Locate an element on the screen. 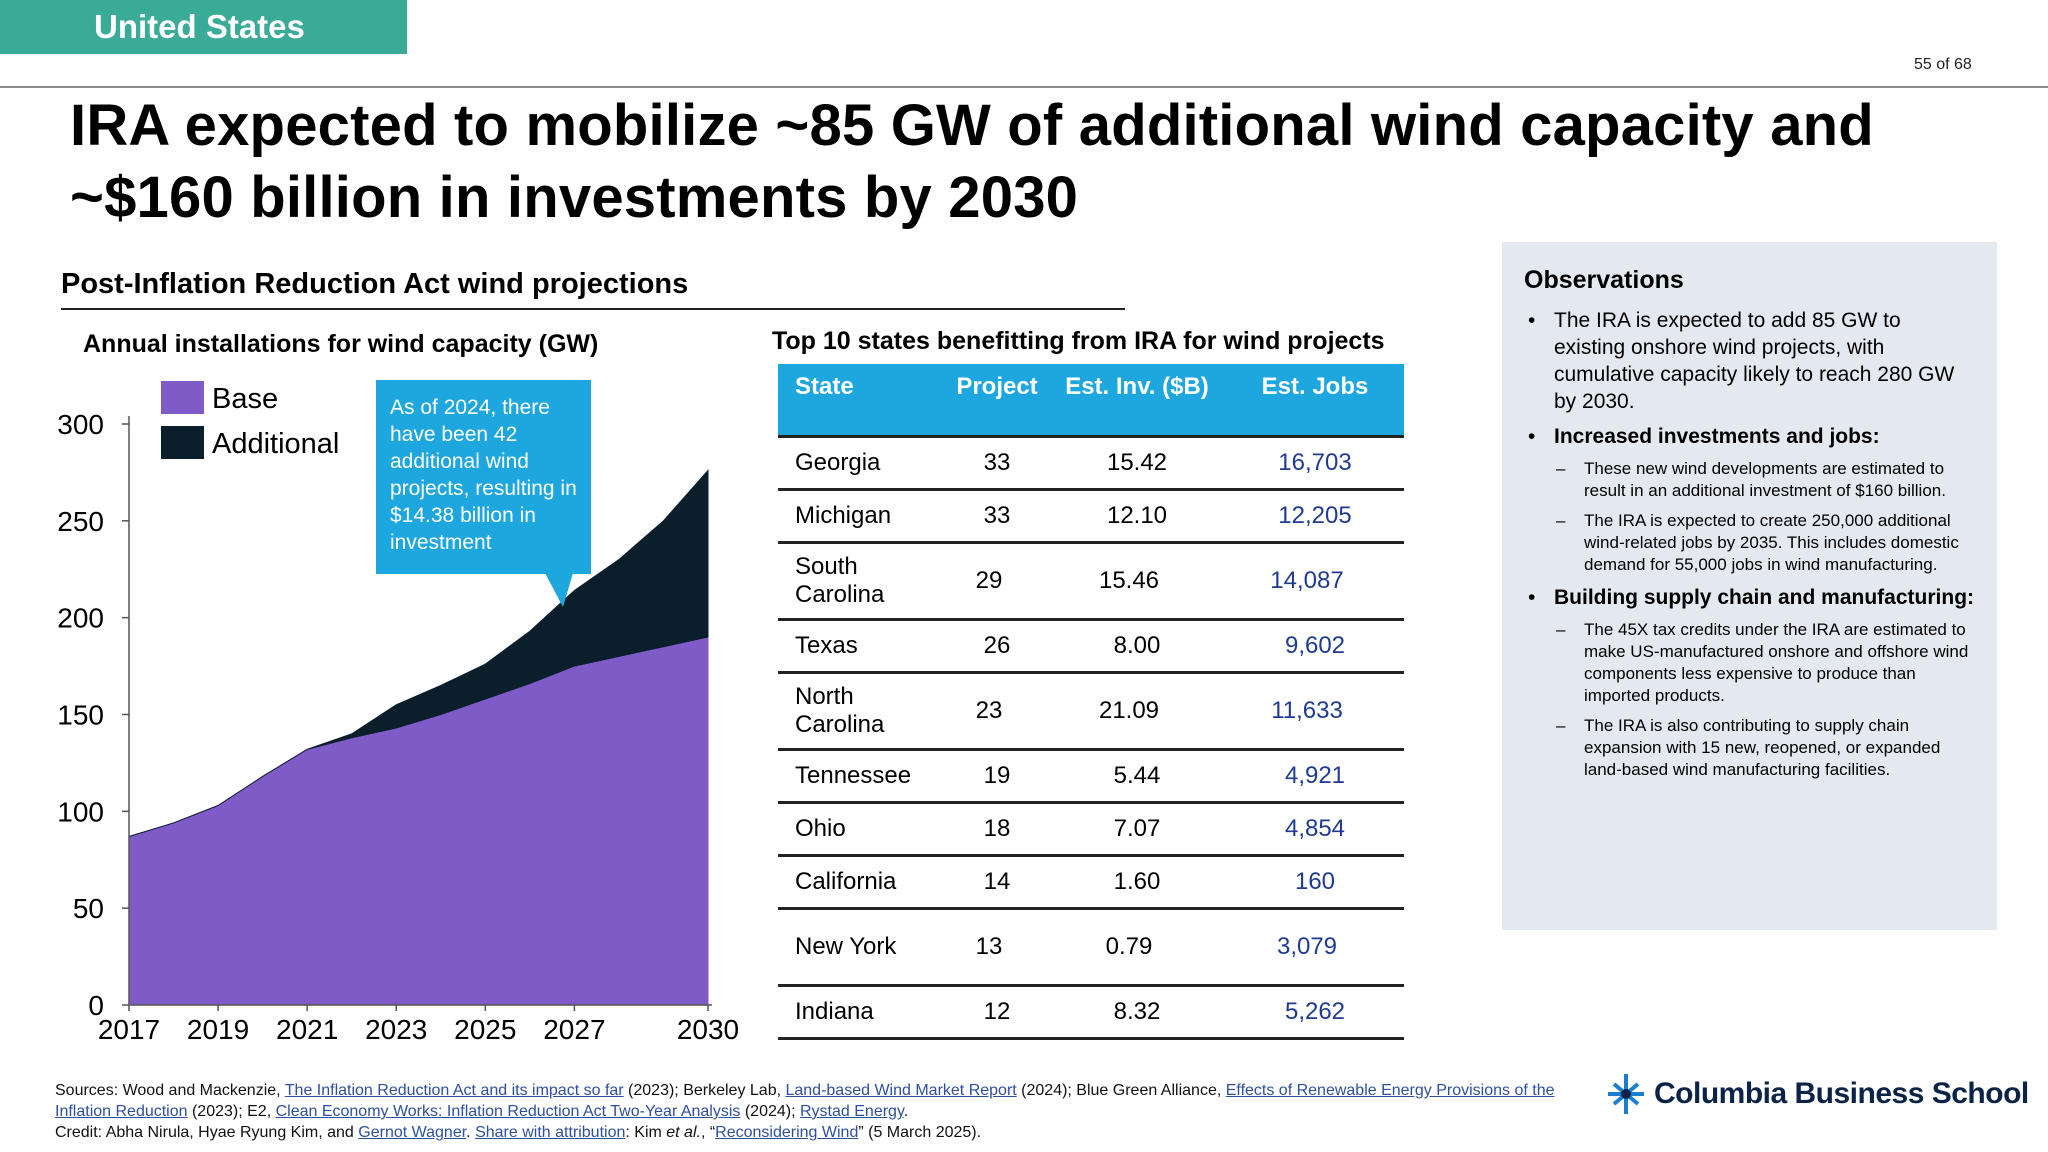 The height and width of the screenshot is (1152, 2048). y-tick-label: 300 is located at coordinates (80, 424).